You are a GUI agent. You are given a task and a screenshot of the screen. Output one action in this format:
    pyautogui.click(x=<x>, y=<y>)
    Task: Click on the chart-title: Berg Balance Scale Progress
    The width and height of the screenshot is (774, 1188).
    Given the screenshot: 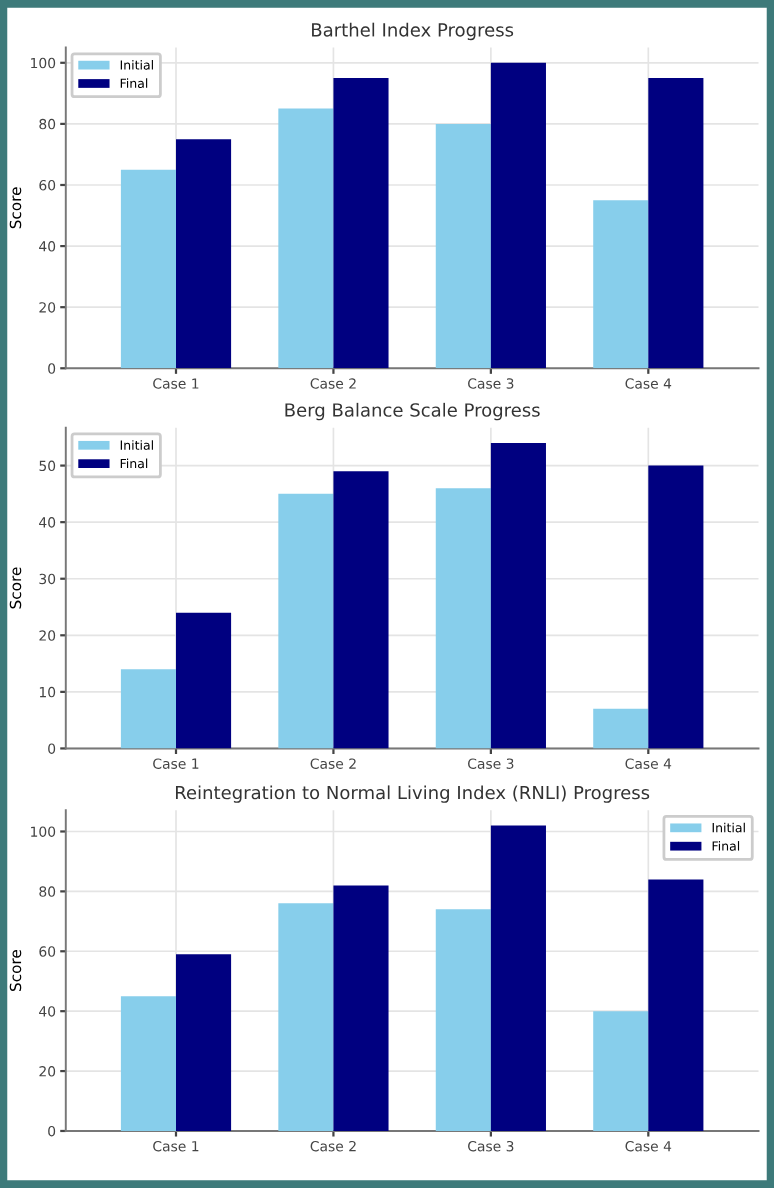 What is the action you would take?
    pyautogui.click(x=412, y=411)
    